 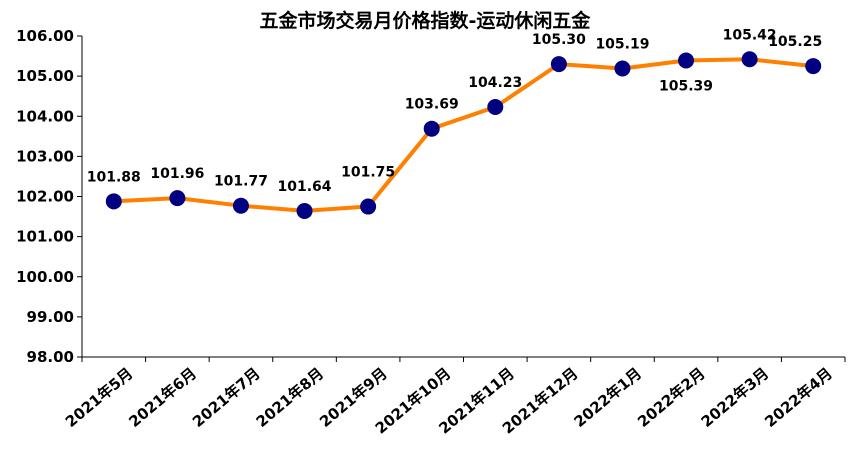 What do you see at coordinates (45, 156) in the screenshot?
I see `y-tick-label: 103.00` at bounding box center [45, 156].